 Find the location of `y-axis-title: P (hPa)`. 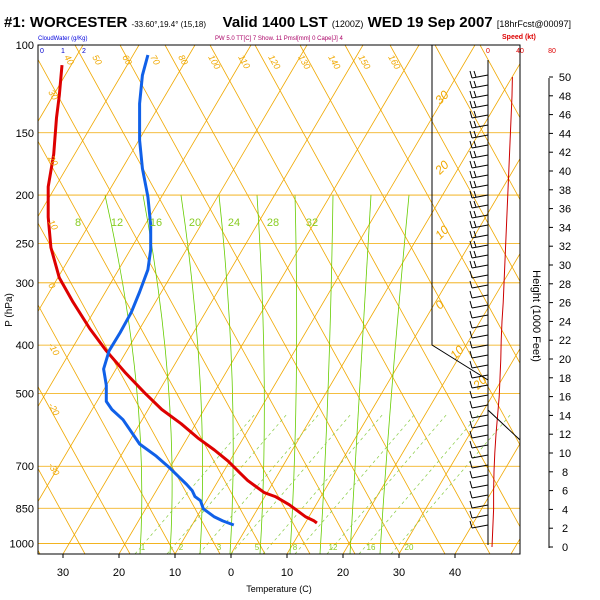

y-axis-title: P (hPa) is located at coordinates (9, 310).